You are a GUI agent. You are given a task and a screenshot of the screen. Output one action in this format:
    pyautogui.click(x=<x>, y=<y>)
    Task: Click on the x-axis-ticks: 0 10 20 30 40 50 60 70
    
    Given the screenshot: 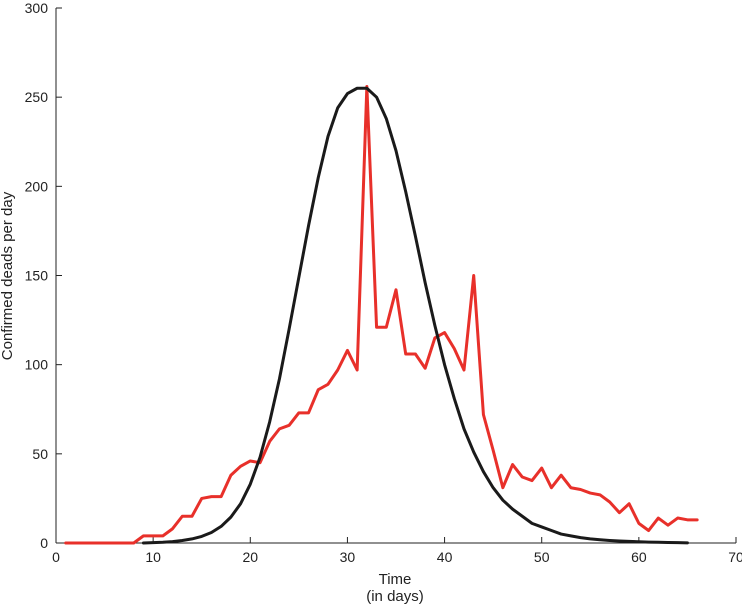 What is the action you would take?
    pyautogui.click(x=397, y=551)
    